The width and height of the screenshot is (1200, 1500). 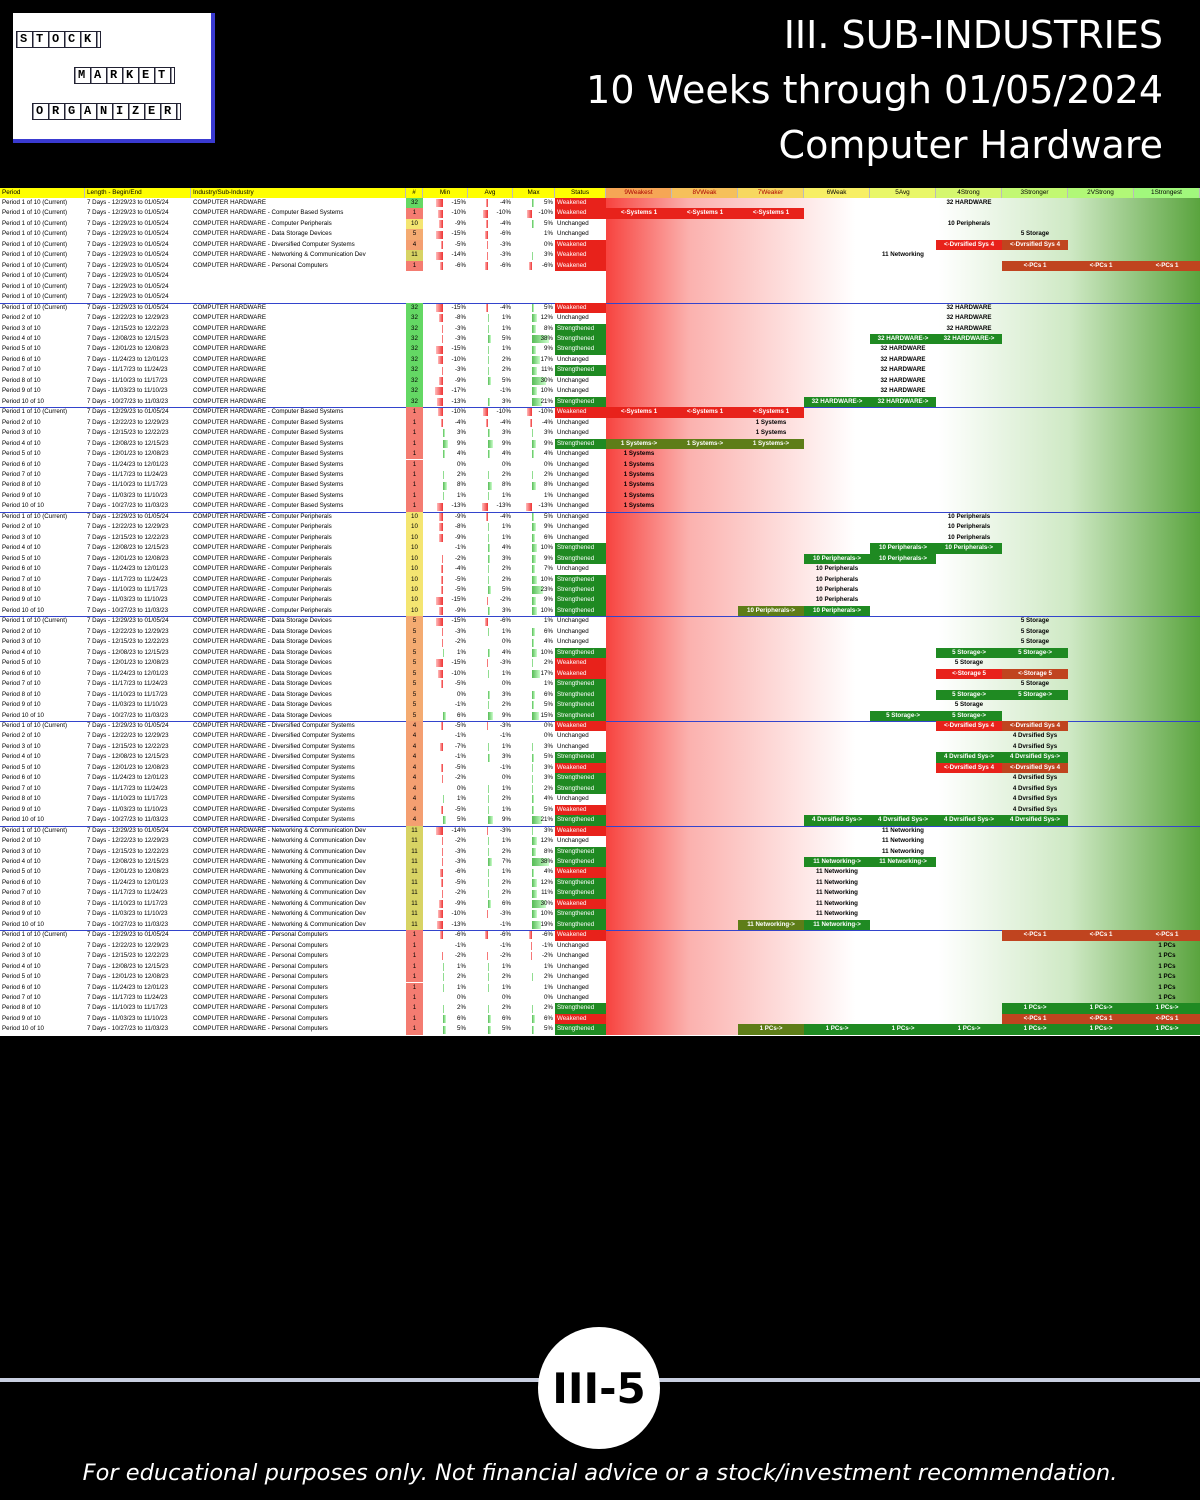 What do you see at coordinates (414, 433) in the screenshot?
I see `table-cell: 1` at bounding box center [414, 433].